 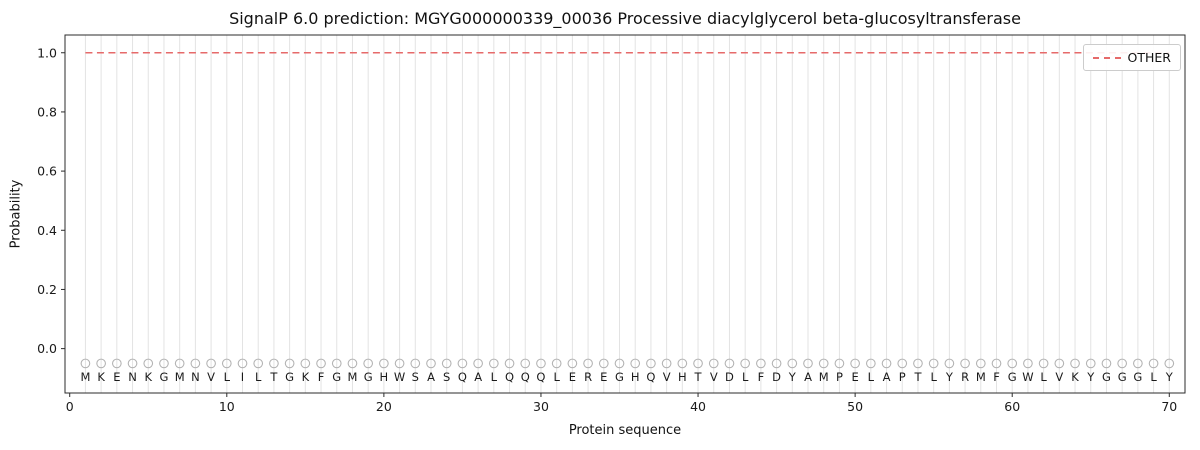 What do you see at coordinates (47, 52) in the screenshot?
I see `svg-text: 1.0` at bounding box center [47, 52].